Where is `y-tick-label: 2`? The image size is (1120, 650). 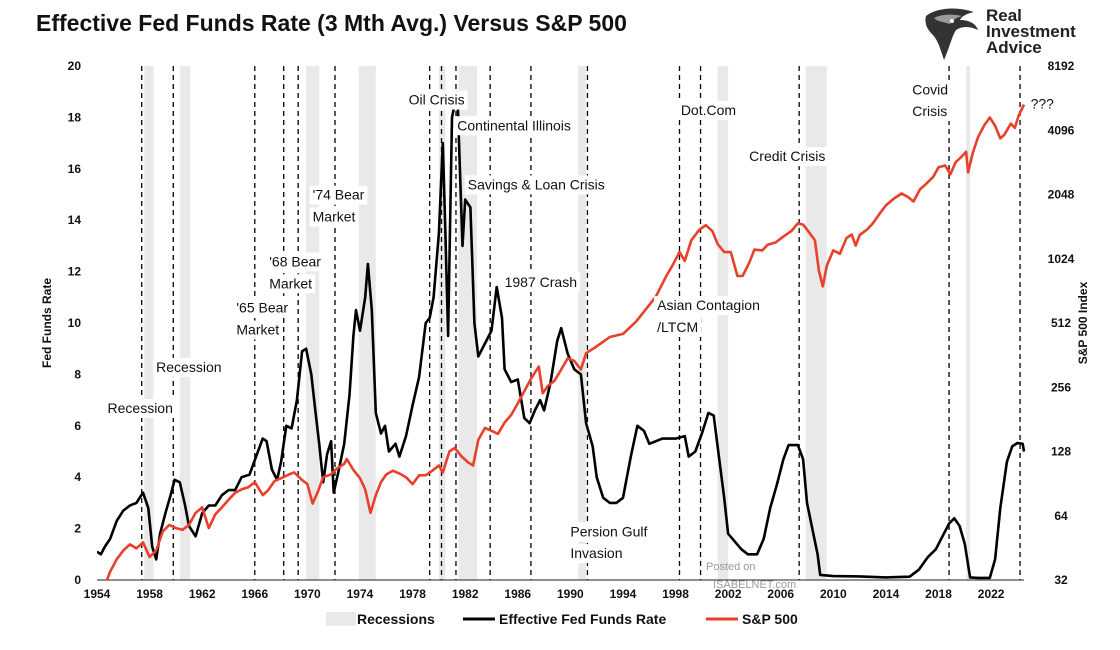 y-tick-label: 2 is located at coordinates (77, 529).